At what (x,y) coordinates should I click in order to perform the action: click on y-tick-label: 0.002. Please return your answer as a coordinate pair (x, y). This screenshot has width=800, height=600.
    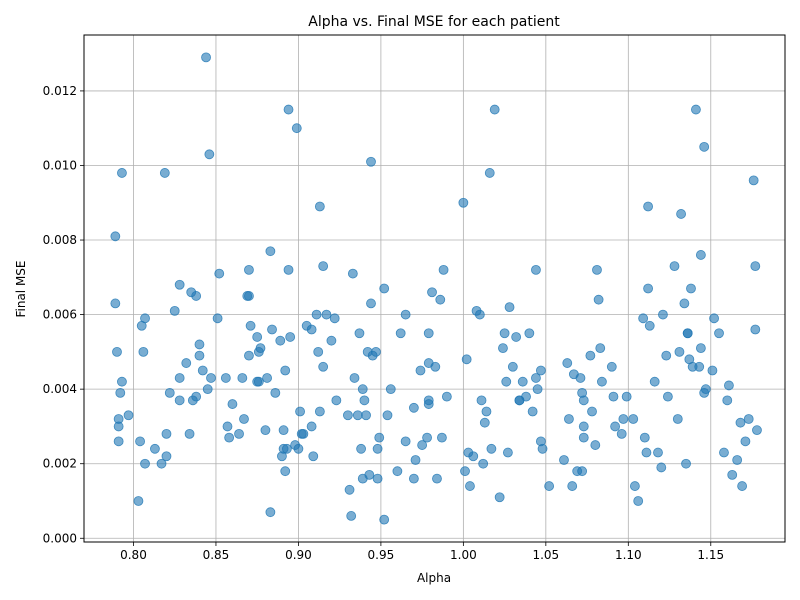
    Looking at the image, I should click on (60, 464).